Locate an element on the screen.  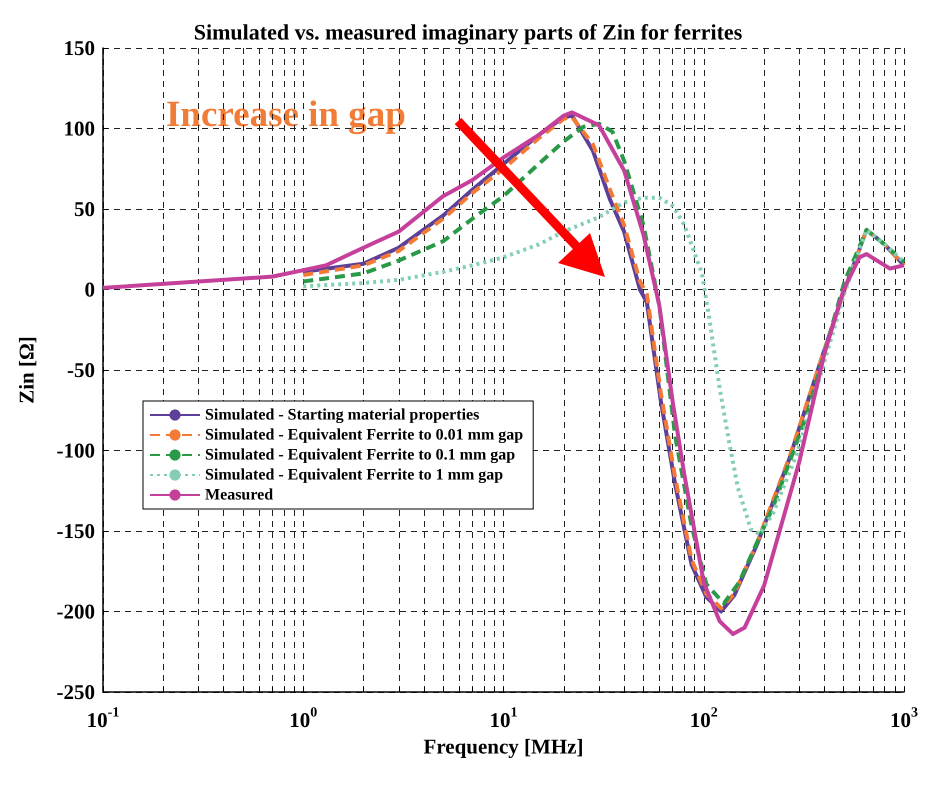
y-axis-title: Zin [Ω] is located at coordinates (26, 370).